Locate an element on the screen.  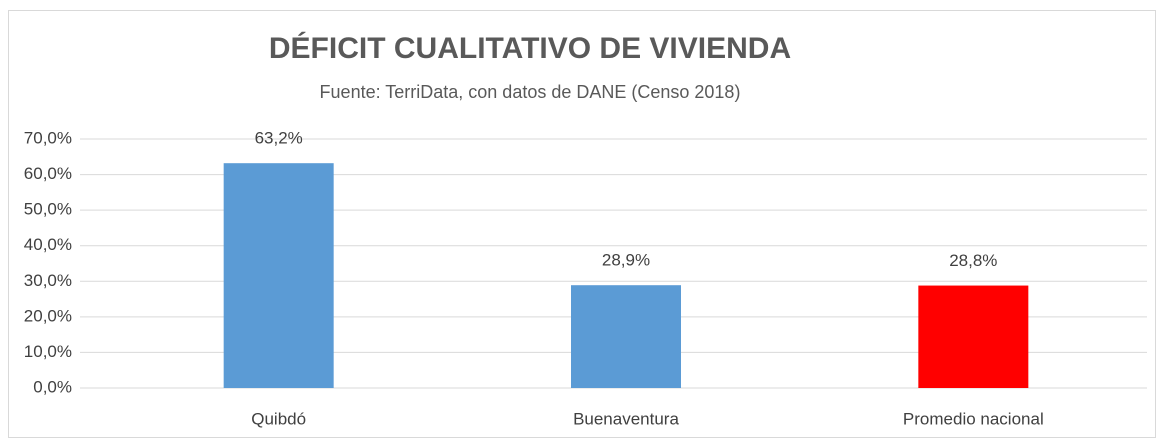
chart-title: DÉFICIT CUALITATIVO DE VIVIENDA is located at coordinates (530, 48).